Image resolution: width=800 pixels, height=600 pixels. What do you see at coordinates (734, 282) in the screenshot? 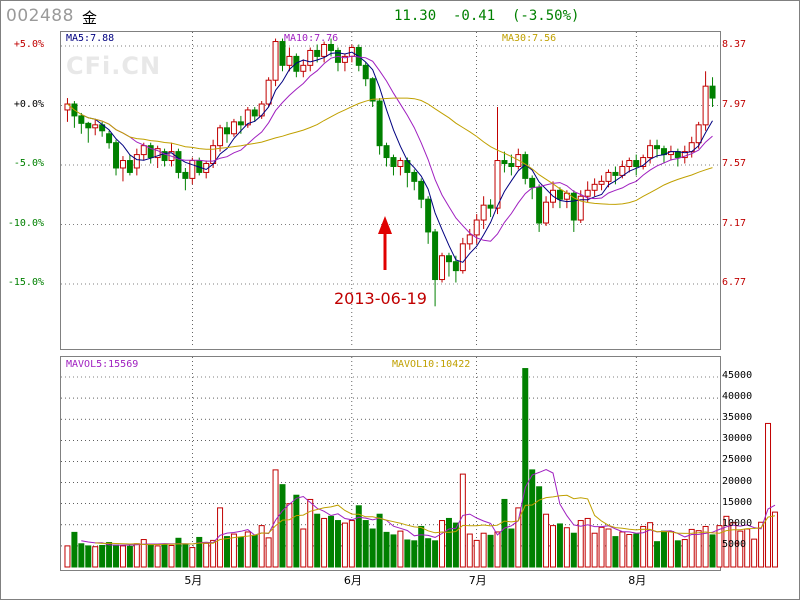
I see `right-axis-tick: 6.77` at bounding box center [734, 282].